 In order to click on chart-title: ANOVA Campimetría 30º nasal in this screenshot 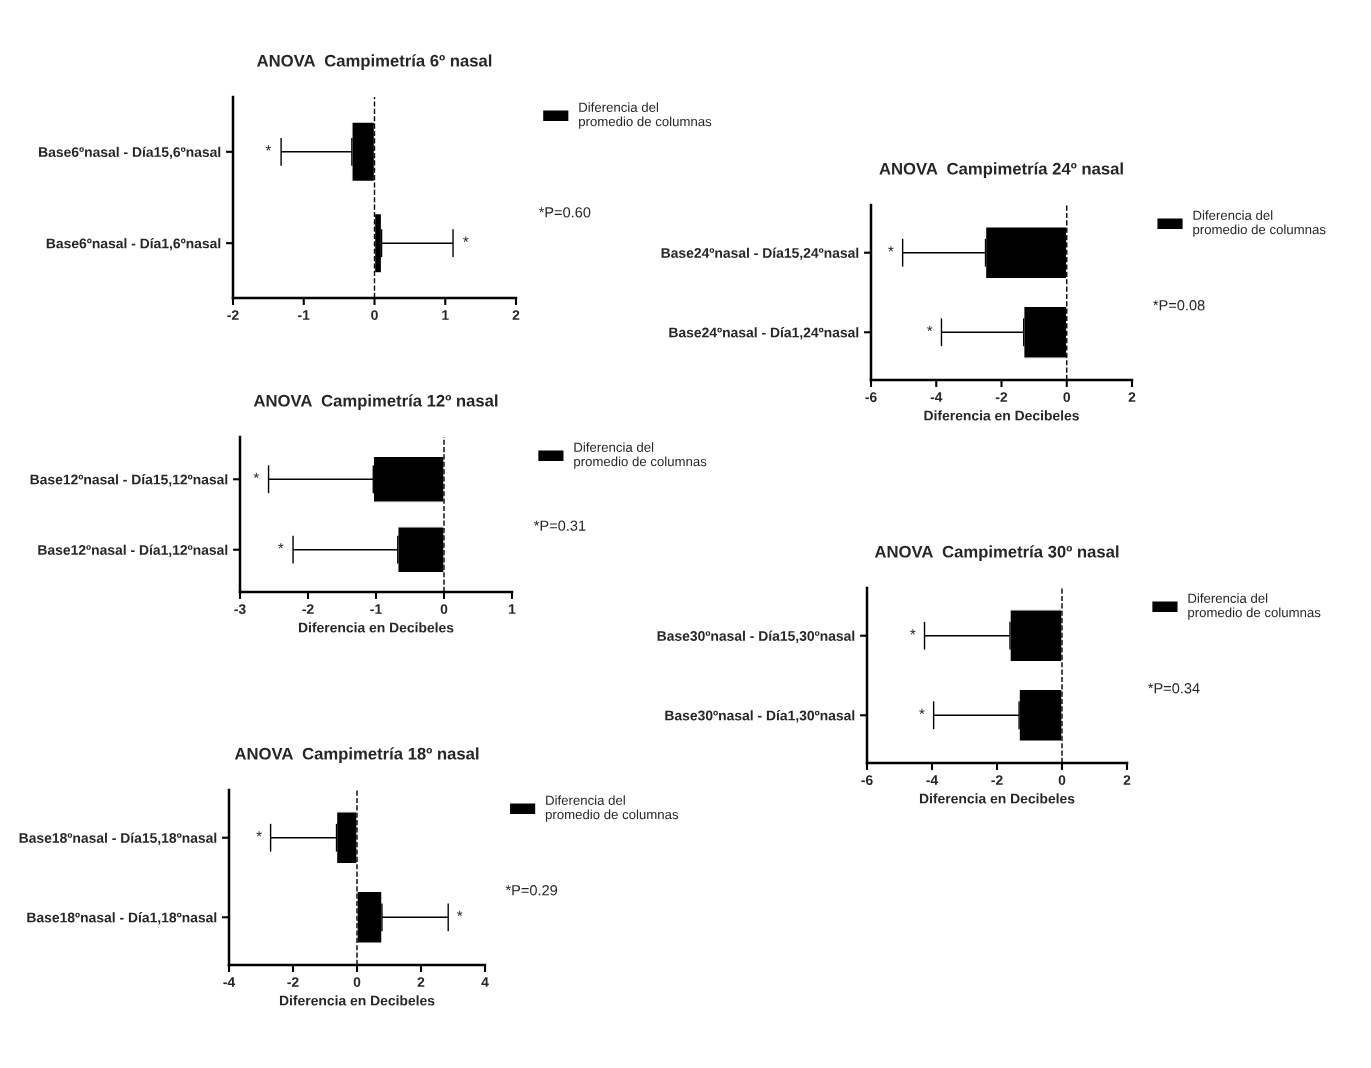, I will do `click(996, 553)`.